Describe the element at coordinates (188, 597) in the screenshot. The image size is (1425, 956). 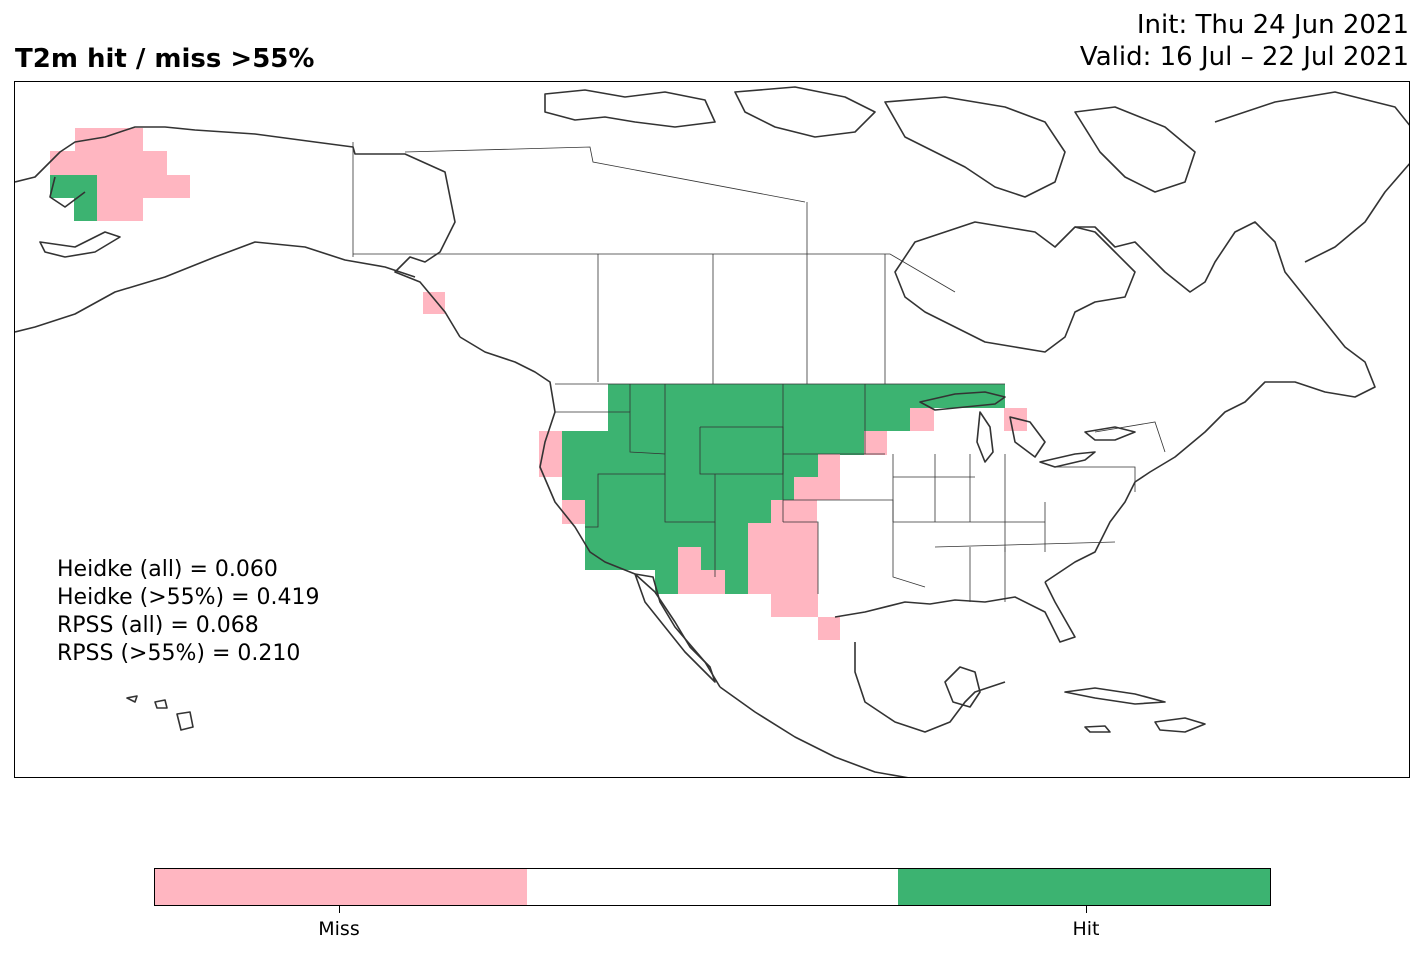
I see `heidke-55-text: Heidke (>55%) = 0.419` at that location.